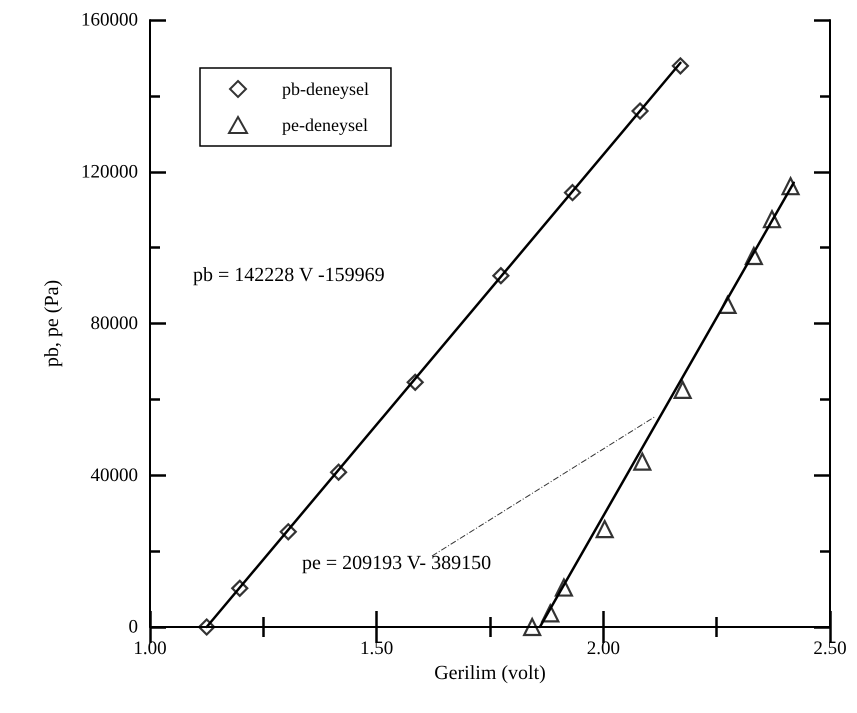 The width and height of the screenshot is (857, 713). Describe the element at coordinates (603, 648) in the screenshot. I see `x-tick-label: 2.00` at that location.